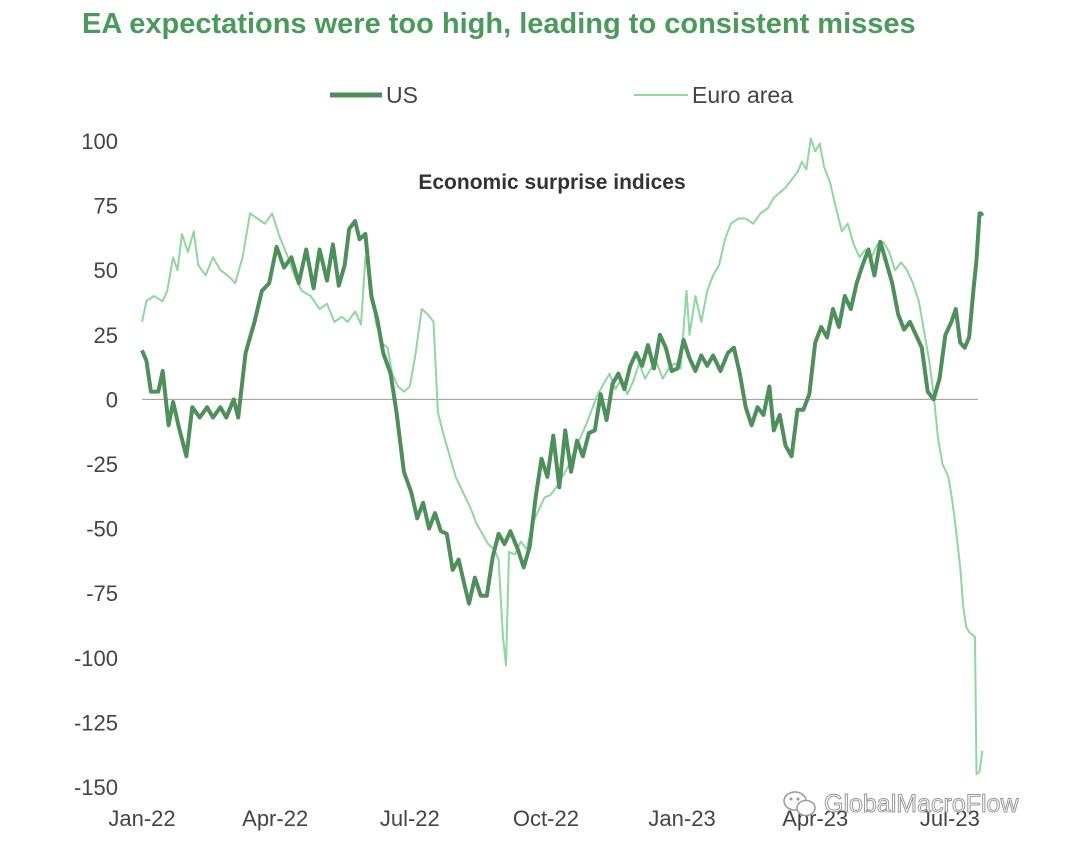  I want to click on y-tick-label: -125, so click(96, 722).